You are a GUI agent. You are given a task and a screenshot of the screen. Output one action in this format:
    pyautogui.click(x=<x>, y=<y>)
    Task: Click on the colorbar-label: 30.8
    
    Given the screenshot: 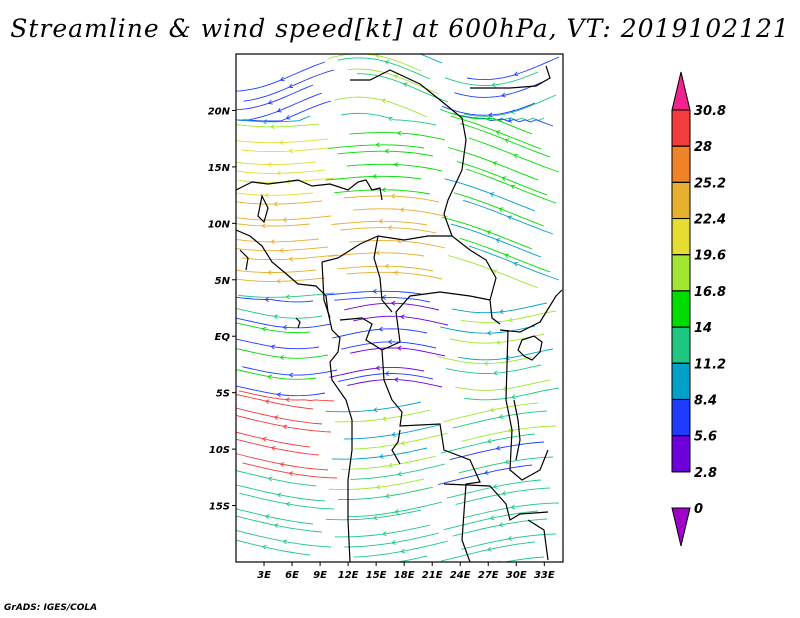 What is the action you would take?
    pyautogui.click(x=710, y=111)
    